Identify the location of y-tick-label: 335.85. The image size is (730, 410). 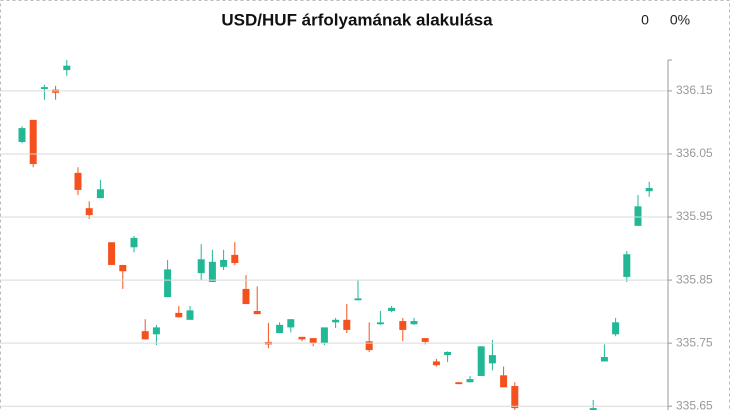
(694, 279).